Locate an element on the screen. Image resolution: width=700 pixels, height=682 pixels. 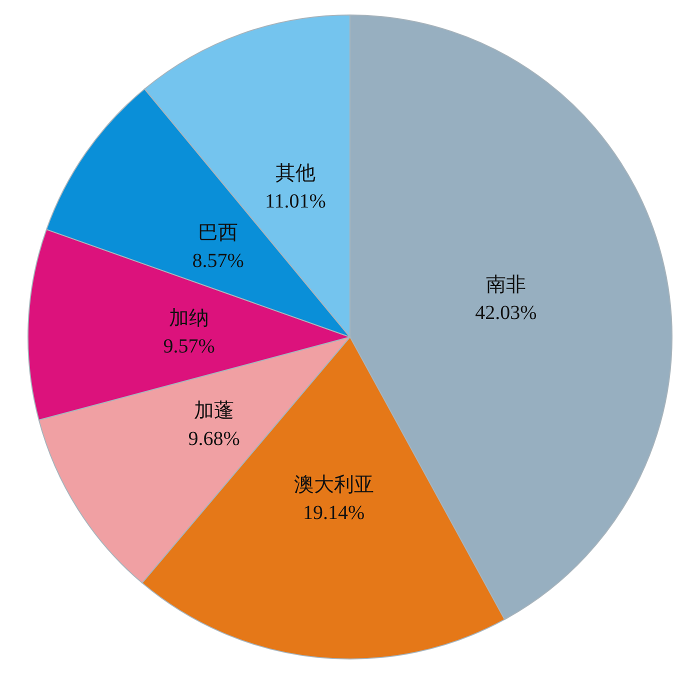
slice-label: 加纳 is located at coordinates (189, 319).